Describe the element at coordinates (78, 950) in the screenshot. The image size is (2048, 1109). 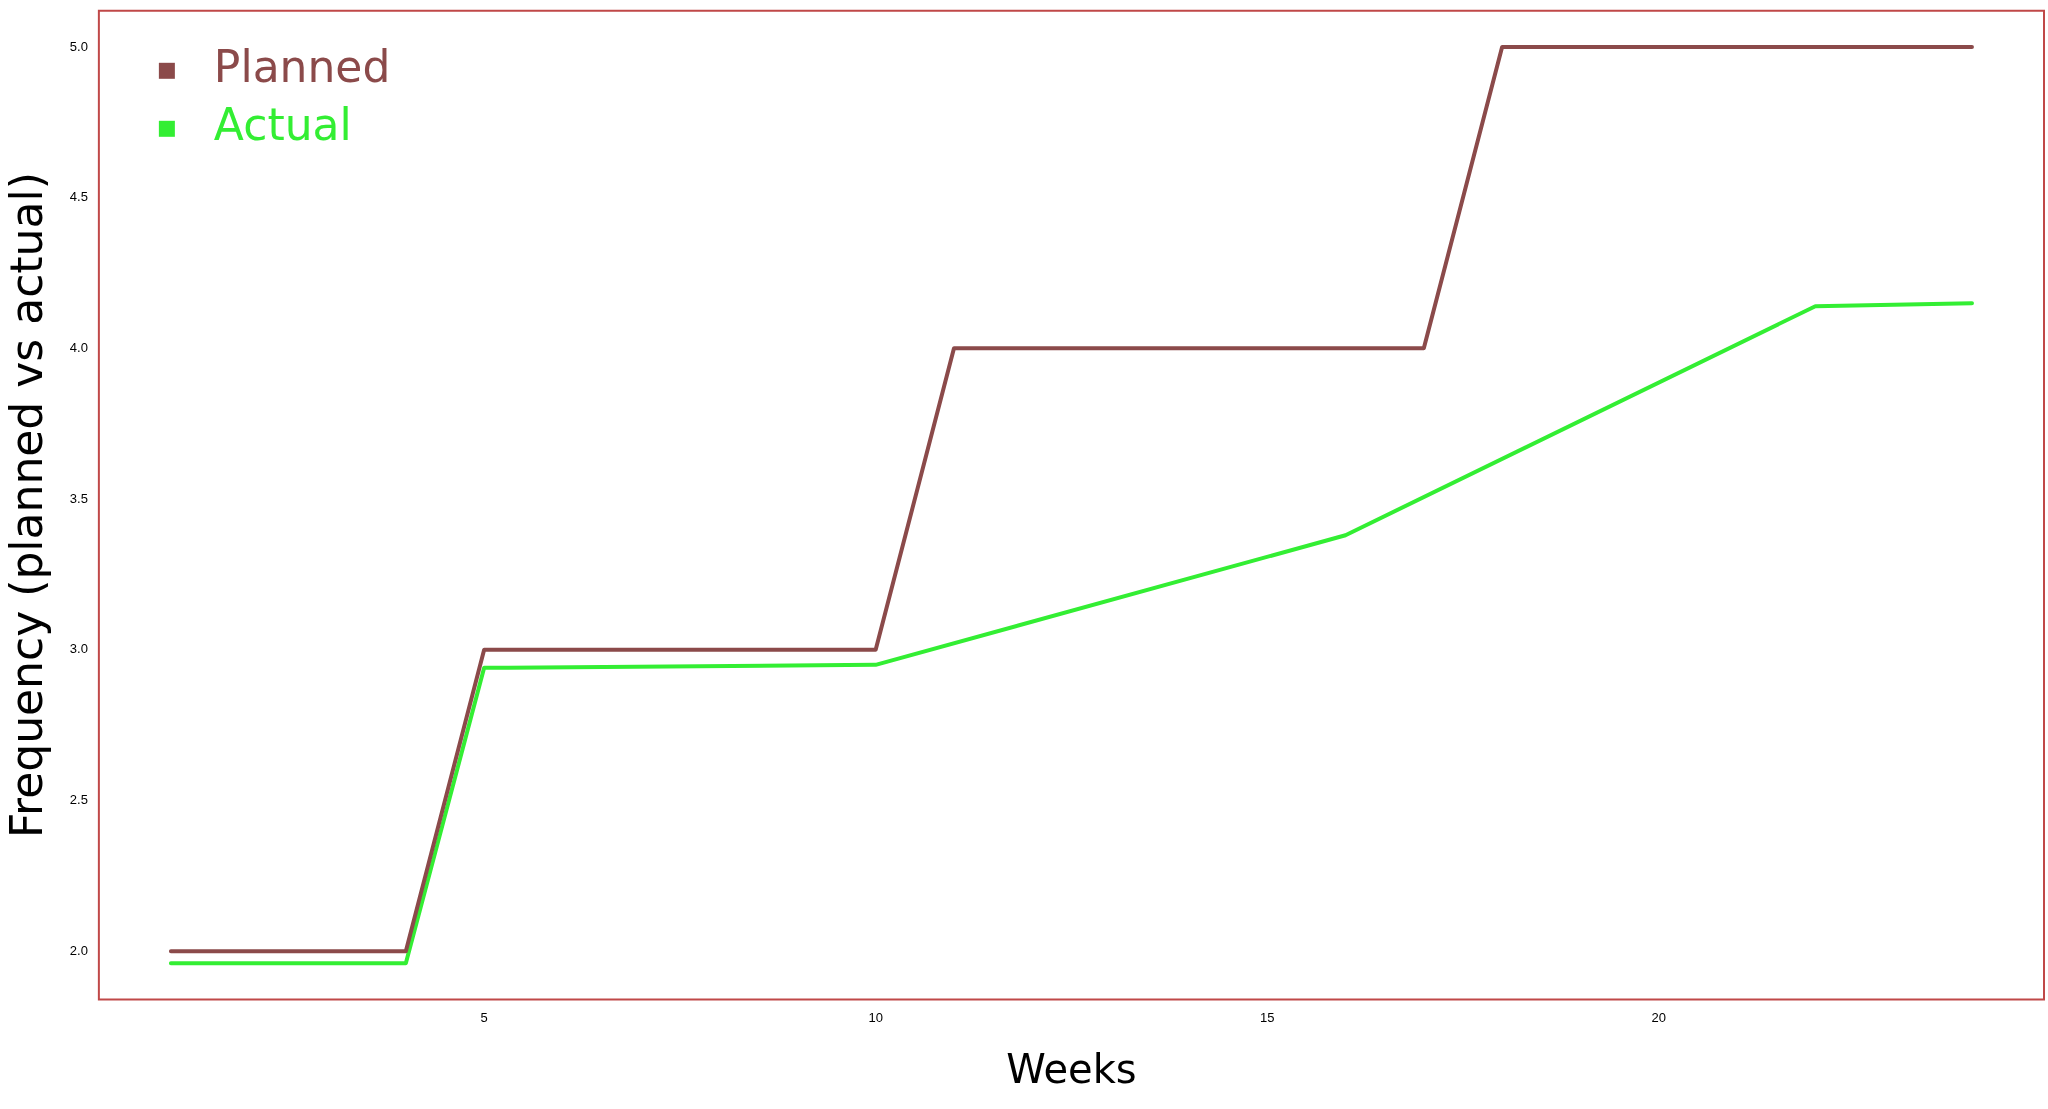
I see `y-tick-label: 2.0` at that location.